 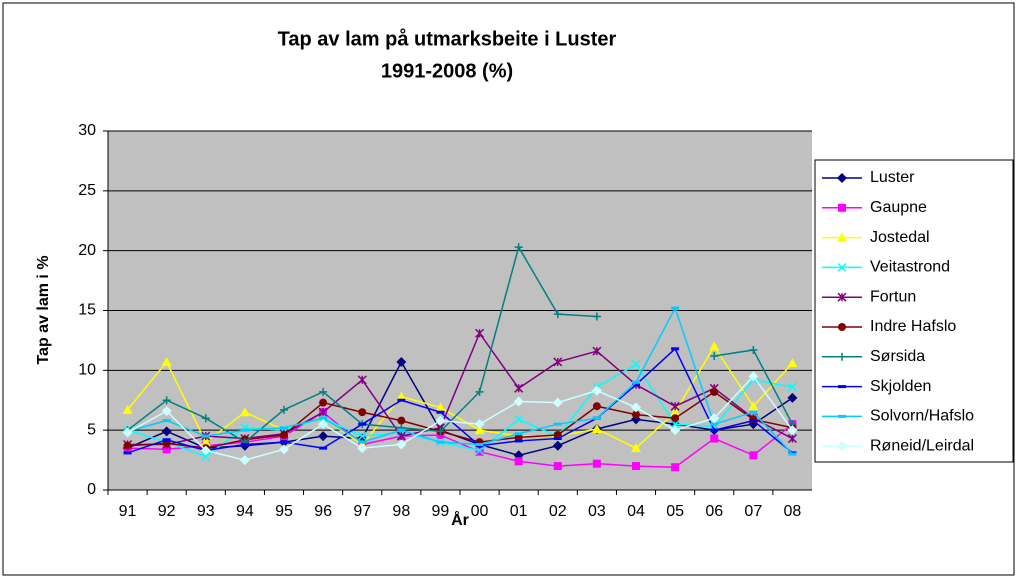 What do you see at coordinates (900, 386) in the screenshot?
I see `legend-label: Skjolden` at bounding box center [900, 386].